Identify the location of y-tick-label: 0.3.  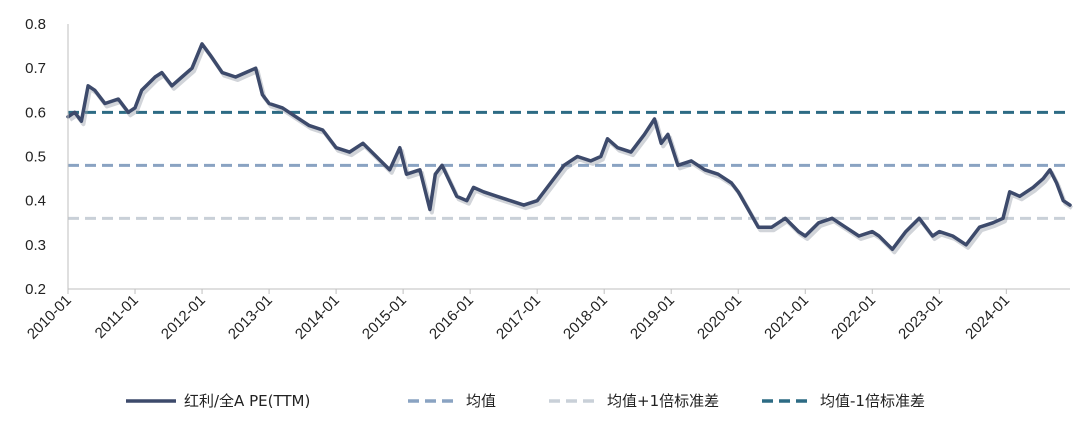
(35, 245).